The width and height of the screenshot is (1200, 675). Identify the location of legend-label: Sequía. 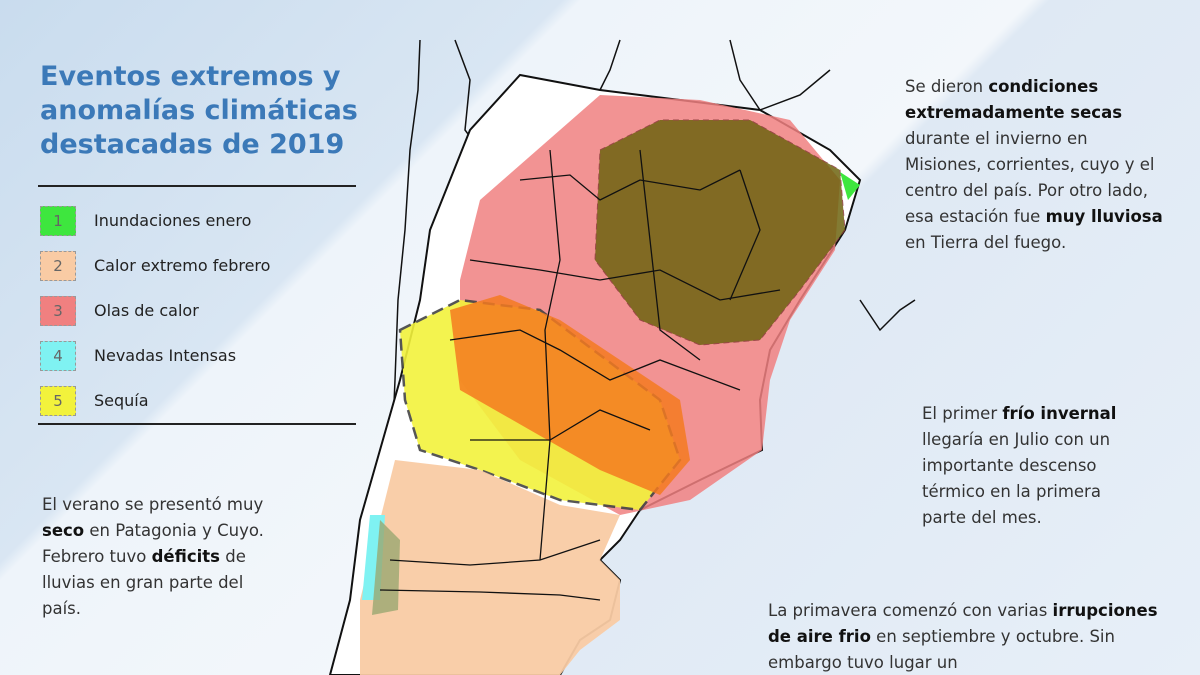
(121, 400).